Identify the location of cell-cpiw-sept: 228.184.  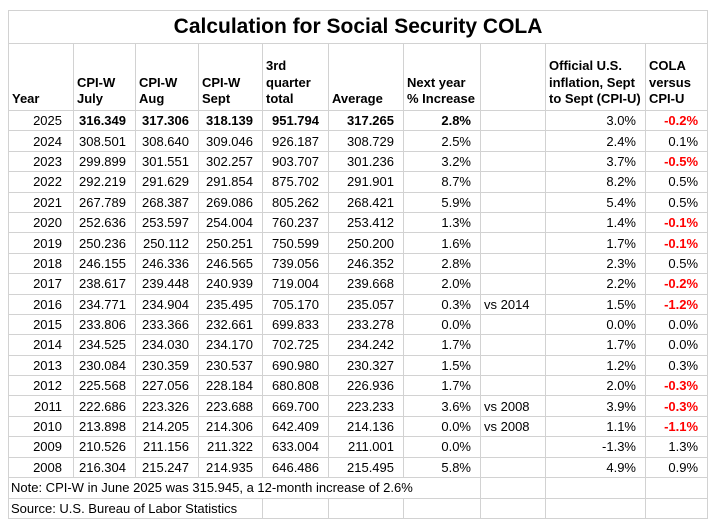
(230, 386).